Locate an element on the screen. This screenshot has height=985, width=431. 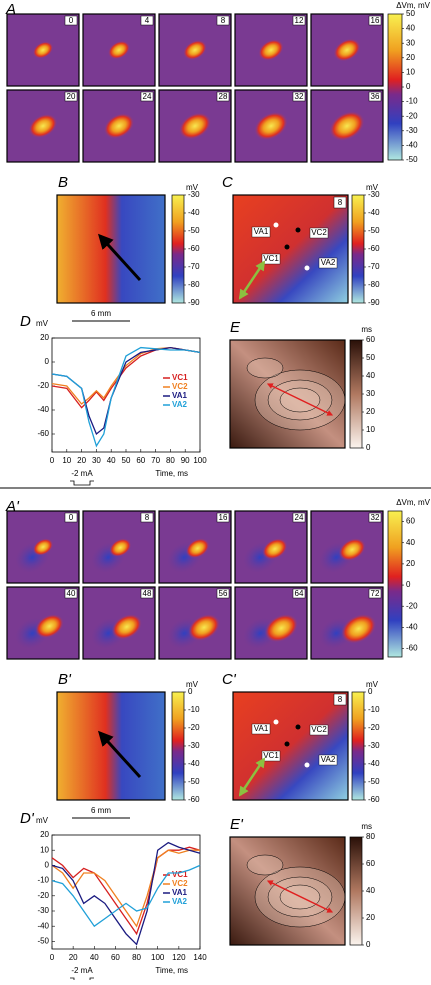
frame-number: 0 is located at coordinates (71, 20).